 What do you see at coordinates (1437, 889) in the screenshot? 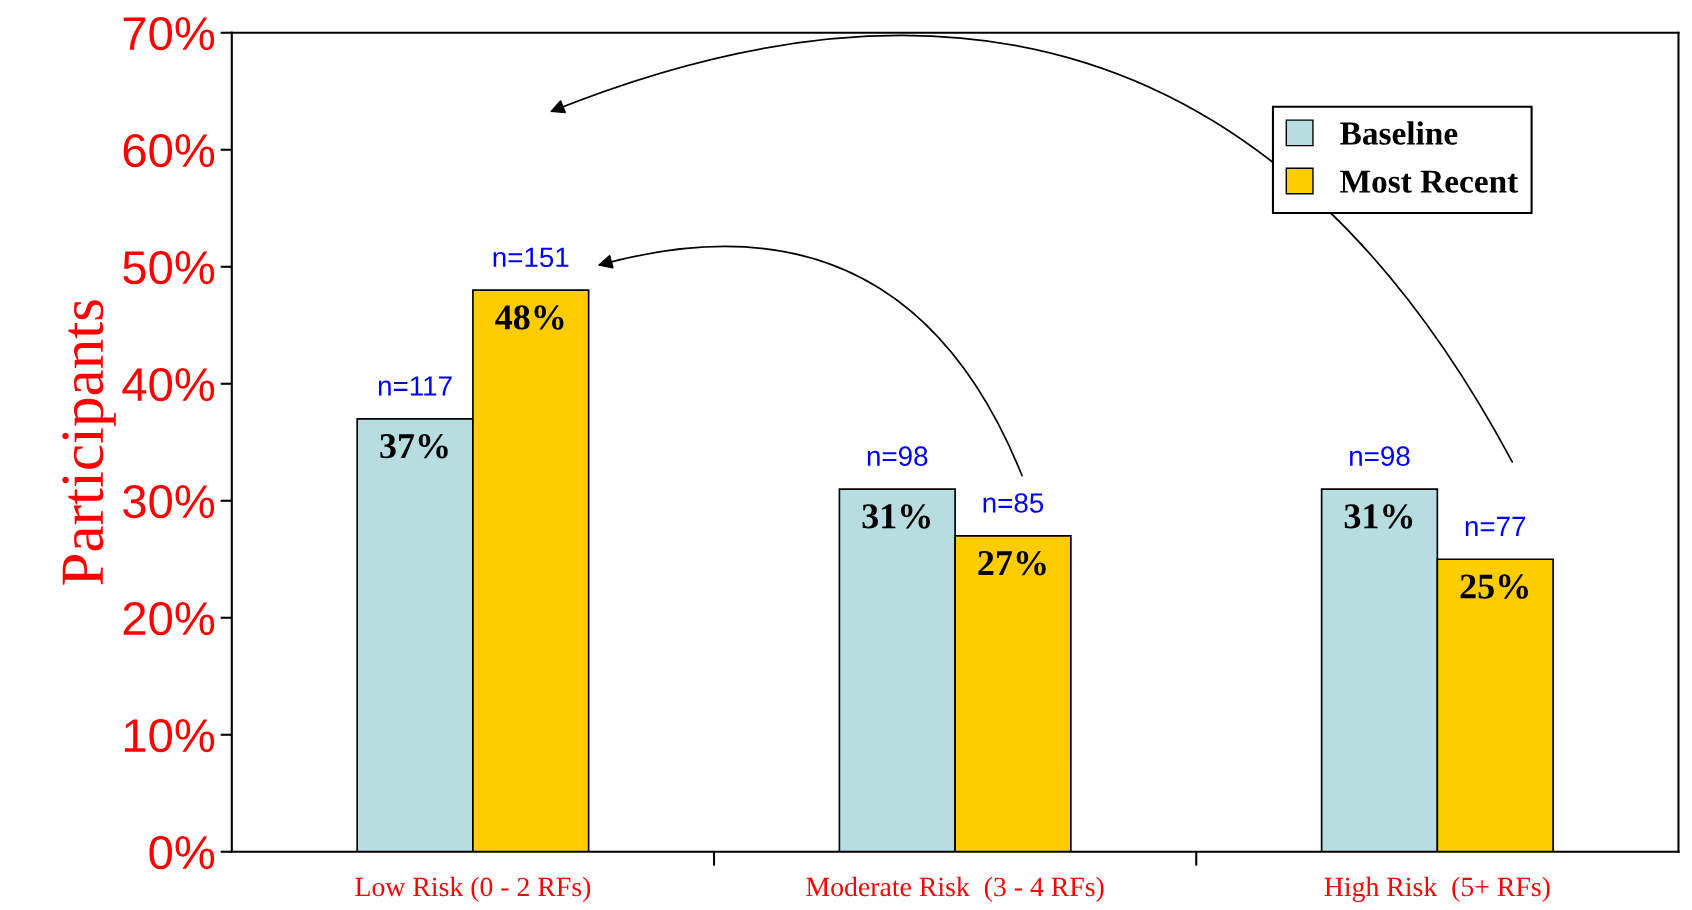
I see `x-tick-label: High Risk (5+ RFs)` at bounding box center [1437, 889].